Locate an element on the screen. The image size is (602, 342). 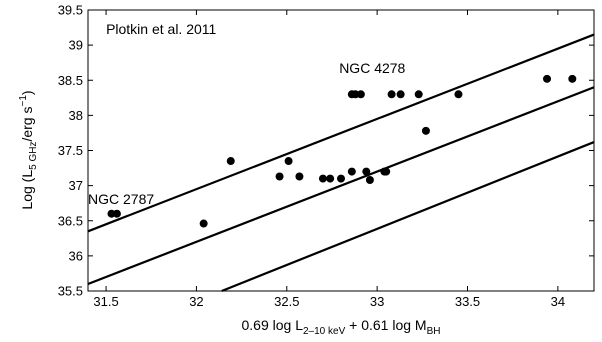
x-axis-label-sub-b: BH is located at coordinates (434, 331).